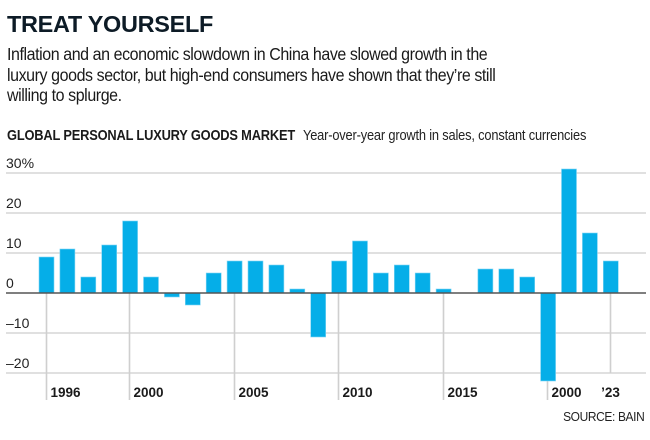 The image size is (650, 440). What do you see at coordinates (67, 271) in the screenshot?
I see `bar-1997` at bounding box center [67, 271].